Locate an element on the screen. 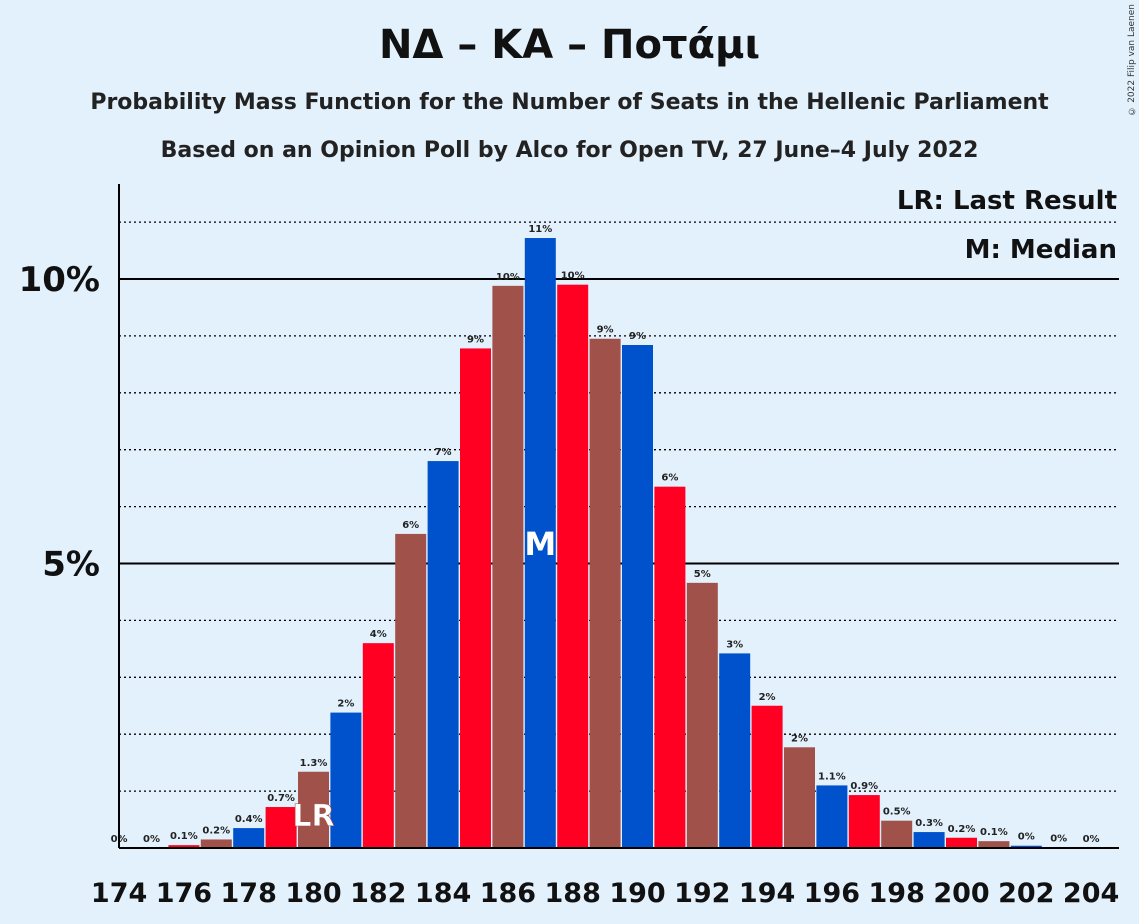 This screenshot has width=1139, height=924. value-label-197: 0.9% is located at coordinates (864, 786).